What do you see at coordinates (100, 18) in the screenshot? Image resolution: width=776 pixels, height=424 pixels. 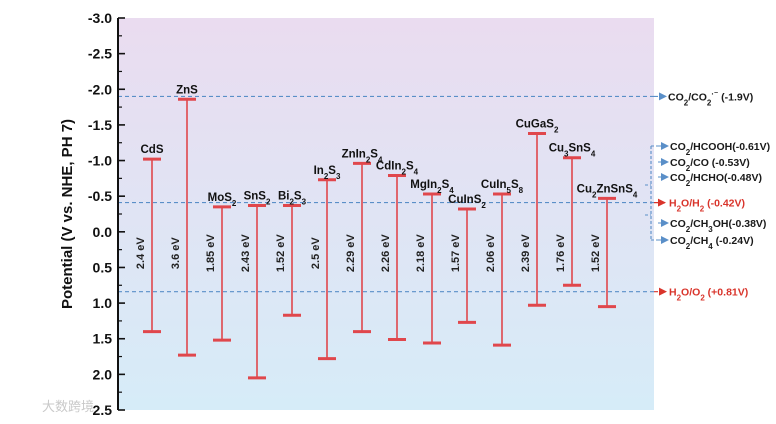 I see `y-tick-label: -3.0` at bounding box center [100, 18].